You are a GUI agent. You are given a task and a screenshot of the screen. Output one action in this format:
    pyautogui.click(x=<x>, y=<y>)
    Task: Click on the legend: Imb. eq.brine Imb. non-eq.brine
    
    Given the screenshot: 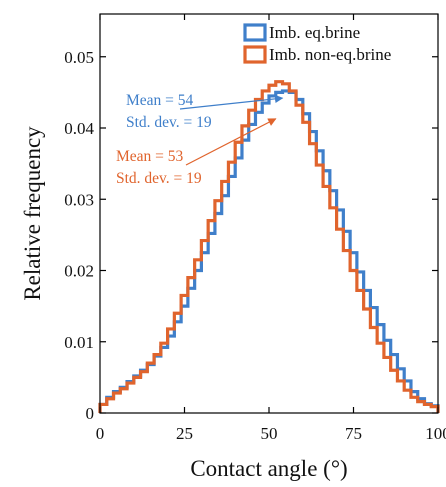 What is the action you would take?
    pyautogui.click(x=317, y=43)
    